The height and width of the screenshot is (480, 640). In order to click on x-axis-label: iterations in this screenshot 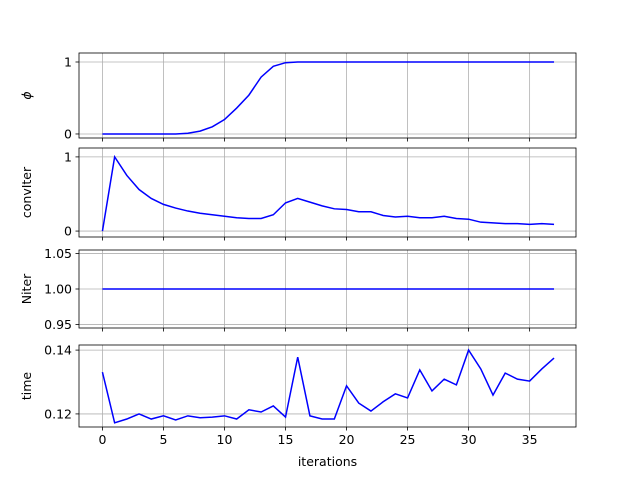, I will do `click(327, 461)`.